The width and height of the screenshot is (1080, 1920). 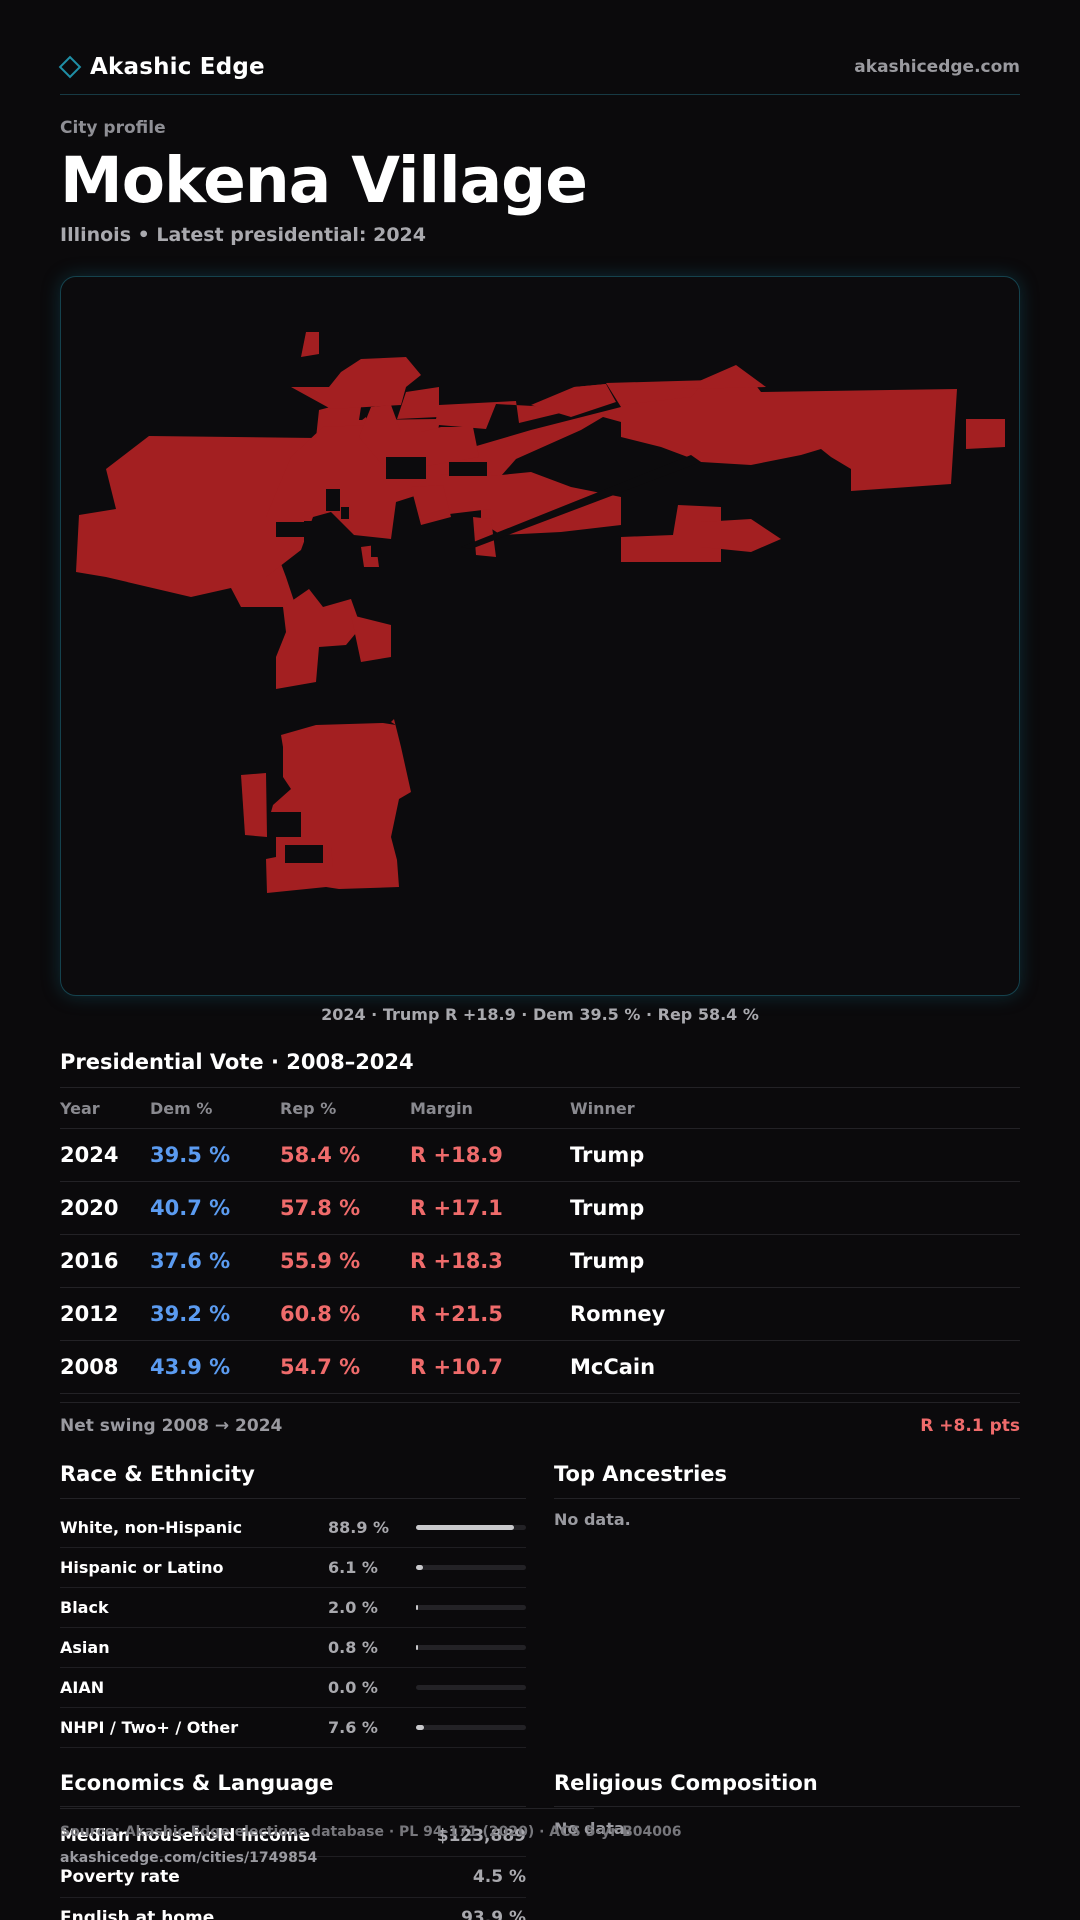 I want to click on list-item: NHPI / Two+ / Other 7.6 %, so click(x=293, y=1728).